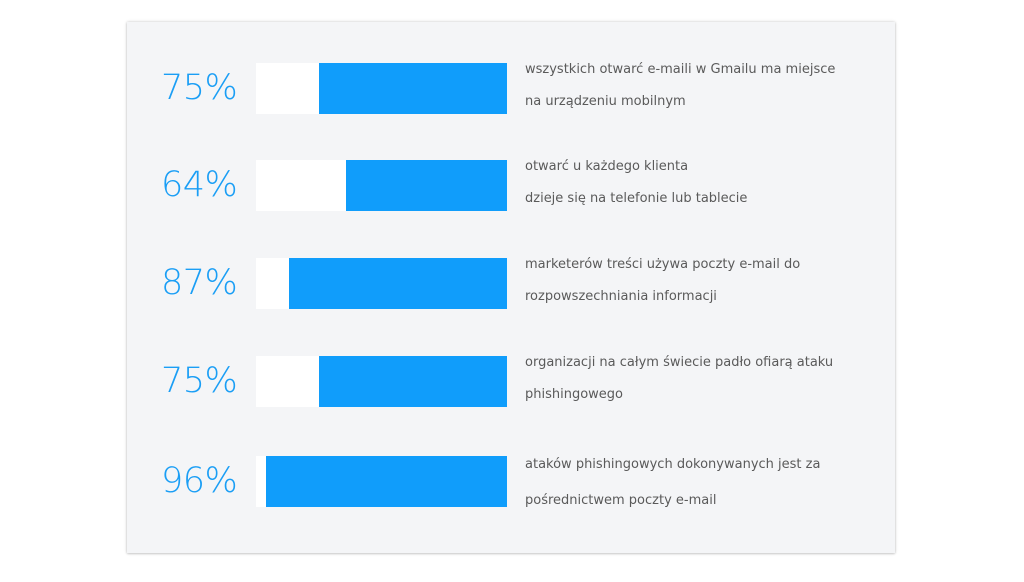 This screenshot has height=582, width=1024. Describe the element at coordinates (607, 166) in the screenshot. I see `stat-description-line-1: otwarć u każdego klienta` at that location.